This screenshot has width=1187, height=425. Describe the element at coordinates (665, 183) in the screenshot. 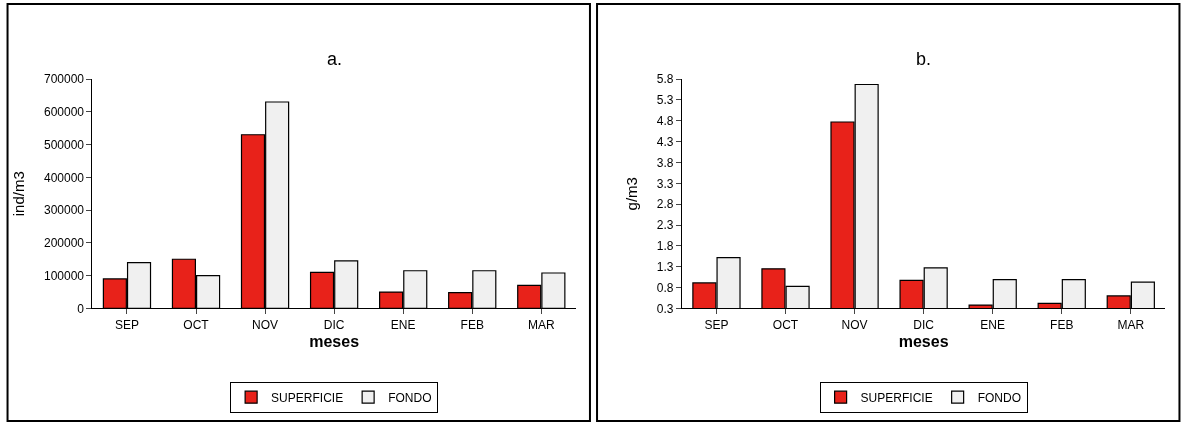

I see `y-tick-label: 3.3` at that location.